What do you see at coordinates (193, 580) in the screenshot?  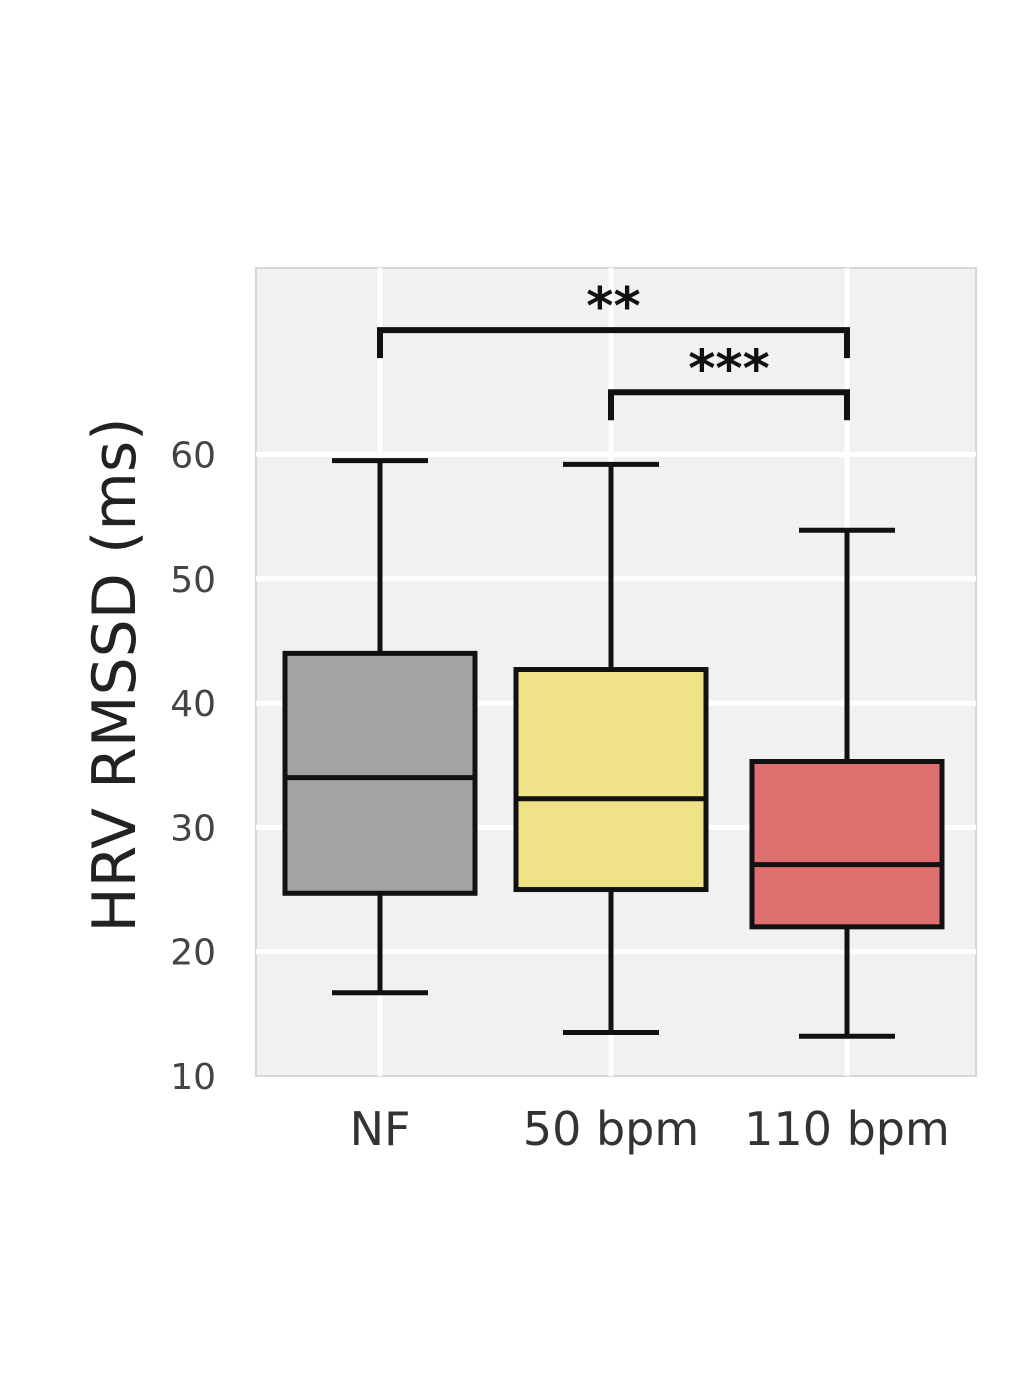 I see `y-tick-label: 50` at bounding box center [193, 580].